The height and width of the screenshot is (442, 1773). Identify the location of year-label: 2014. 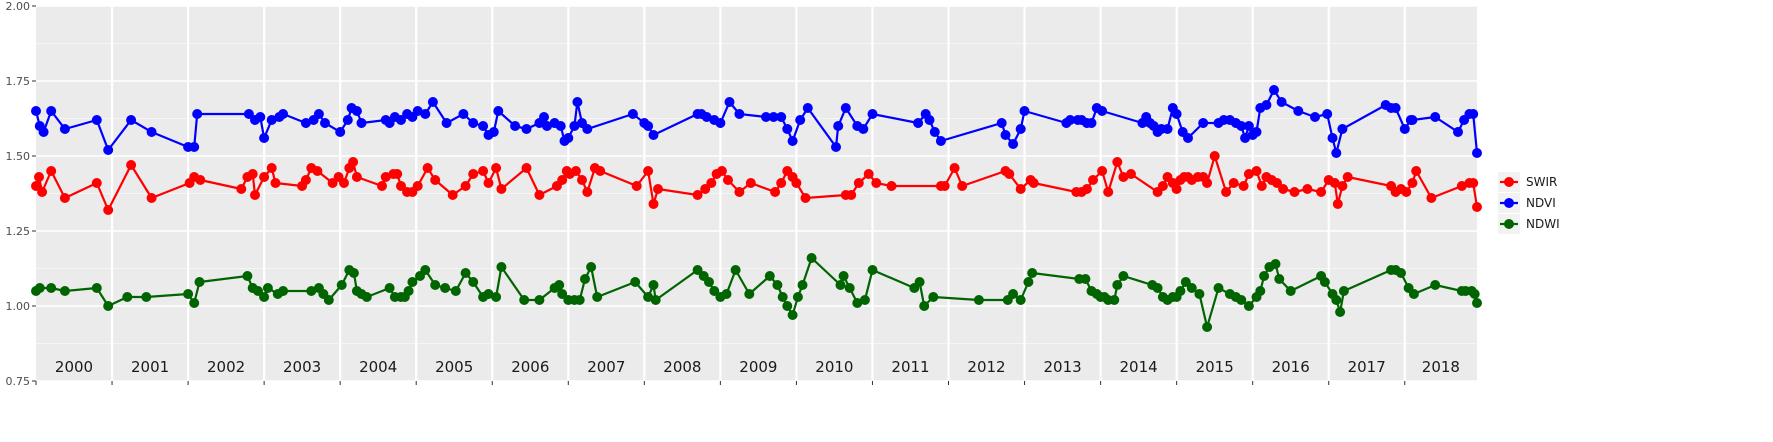
(1139, 367).